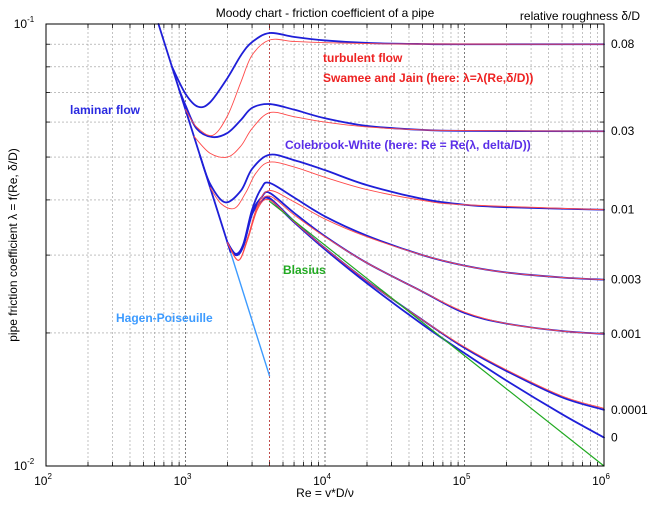 This screenshot has height=505, width=650. I want to click on annotation-turbulent-flow: turbulent flow, so click(363, 58).